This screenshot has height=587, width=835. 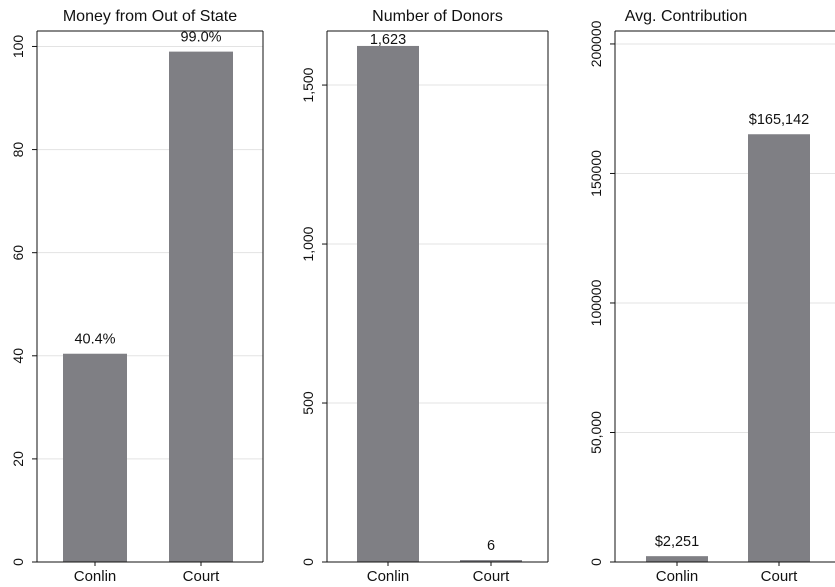 I want to click on chart-title: Avg. Contribution, so click(x=686, y=16).